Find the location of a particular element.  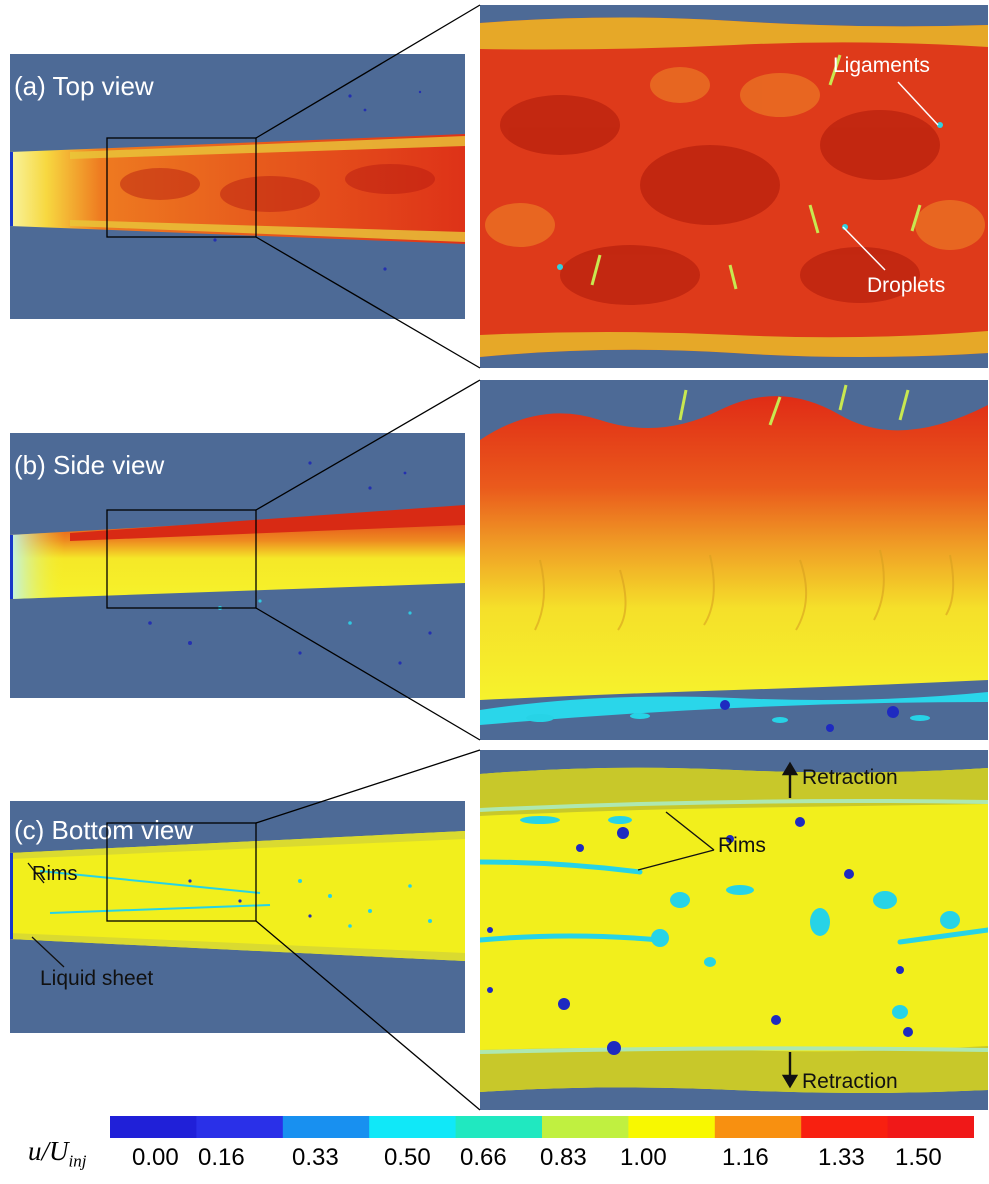

top-view-overview-panel: (a) Top view is located at coordinates (237, 186).